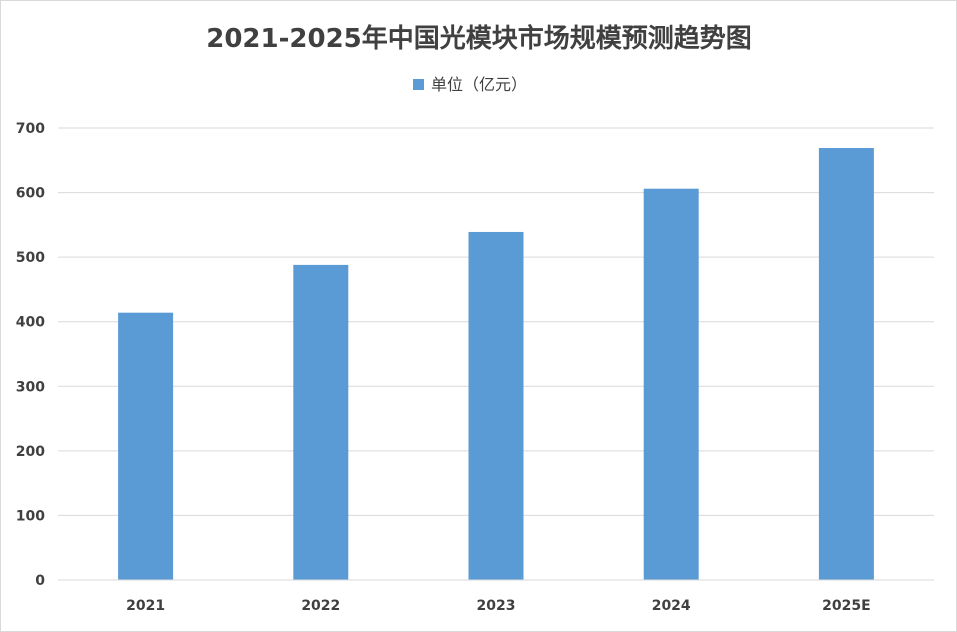 Image resolution: width=957 pixels, height=632 pixels. Describe the element at coordinates (145, 606) in the screenshot. I see `x-tick-label: 2021` at that location.